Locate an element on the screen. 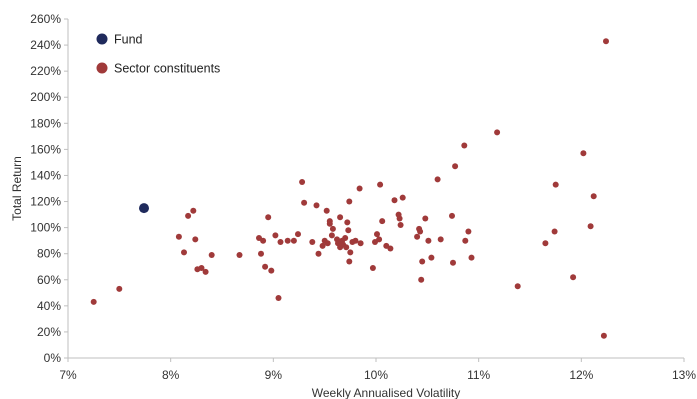  y-tick-label: 40% is located at coordinates (49, 306).